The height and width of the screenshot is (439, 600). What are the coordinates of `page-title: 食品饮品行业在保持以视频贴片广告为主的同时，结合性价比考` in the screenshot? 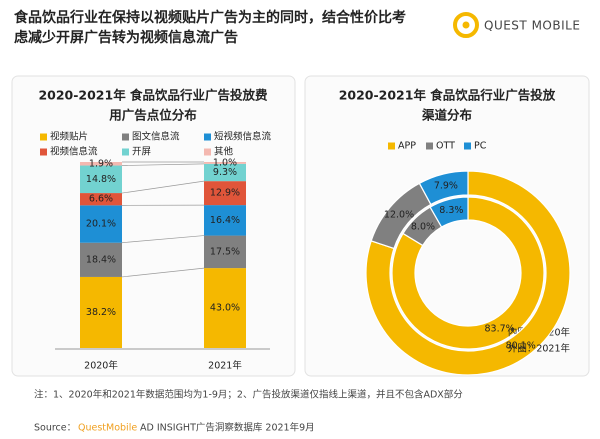 It's located at (210, 17).